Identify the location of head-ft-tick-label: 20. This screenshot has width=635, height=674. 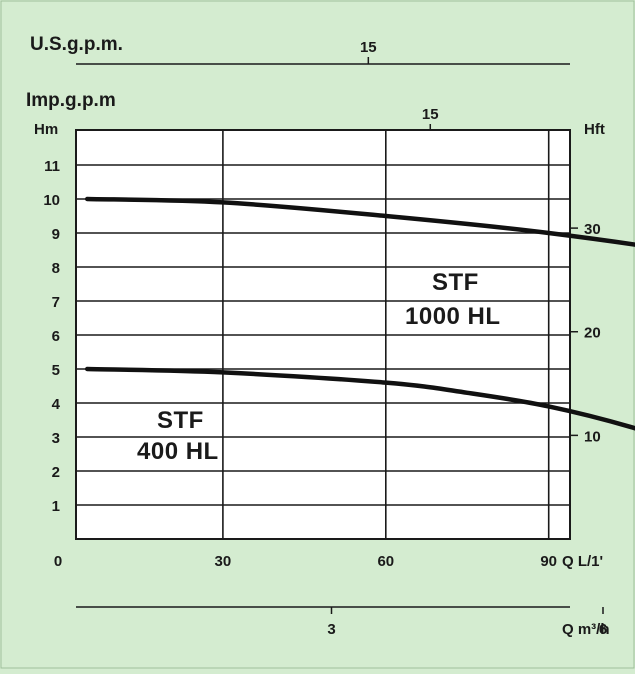
(592, 333).